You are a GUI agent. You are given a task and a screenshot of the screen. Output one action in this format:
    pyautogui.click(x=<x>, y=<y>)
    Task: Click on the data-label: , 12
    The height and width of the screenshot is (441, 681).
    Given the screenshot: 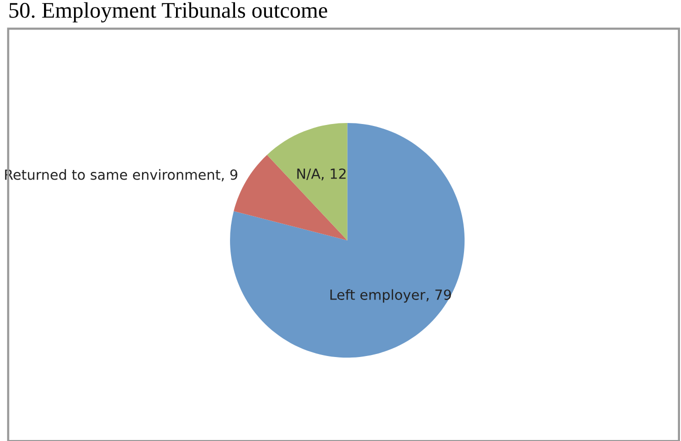 What is the action you would take?
    pyautogui.click(x=334, y=174)
    